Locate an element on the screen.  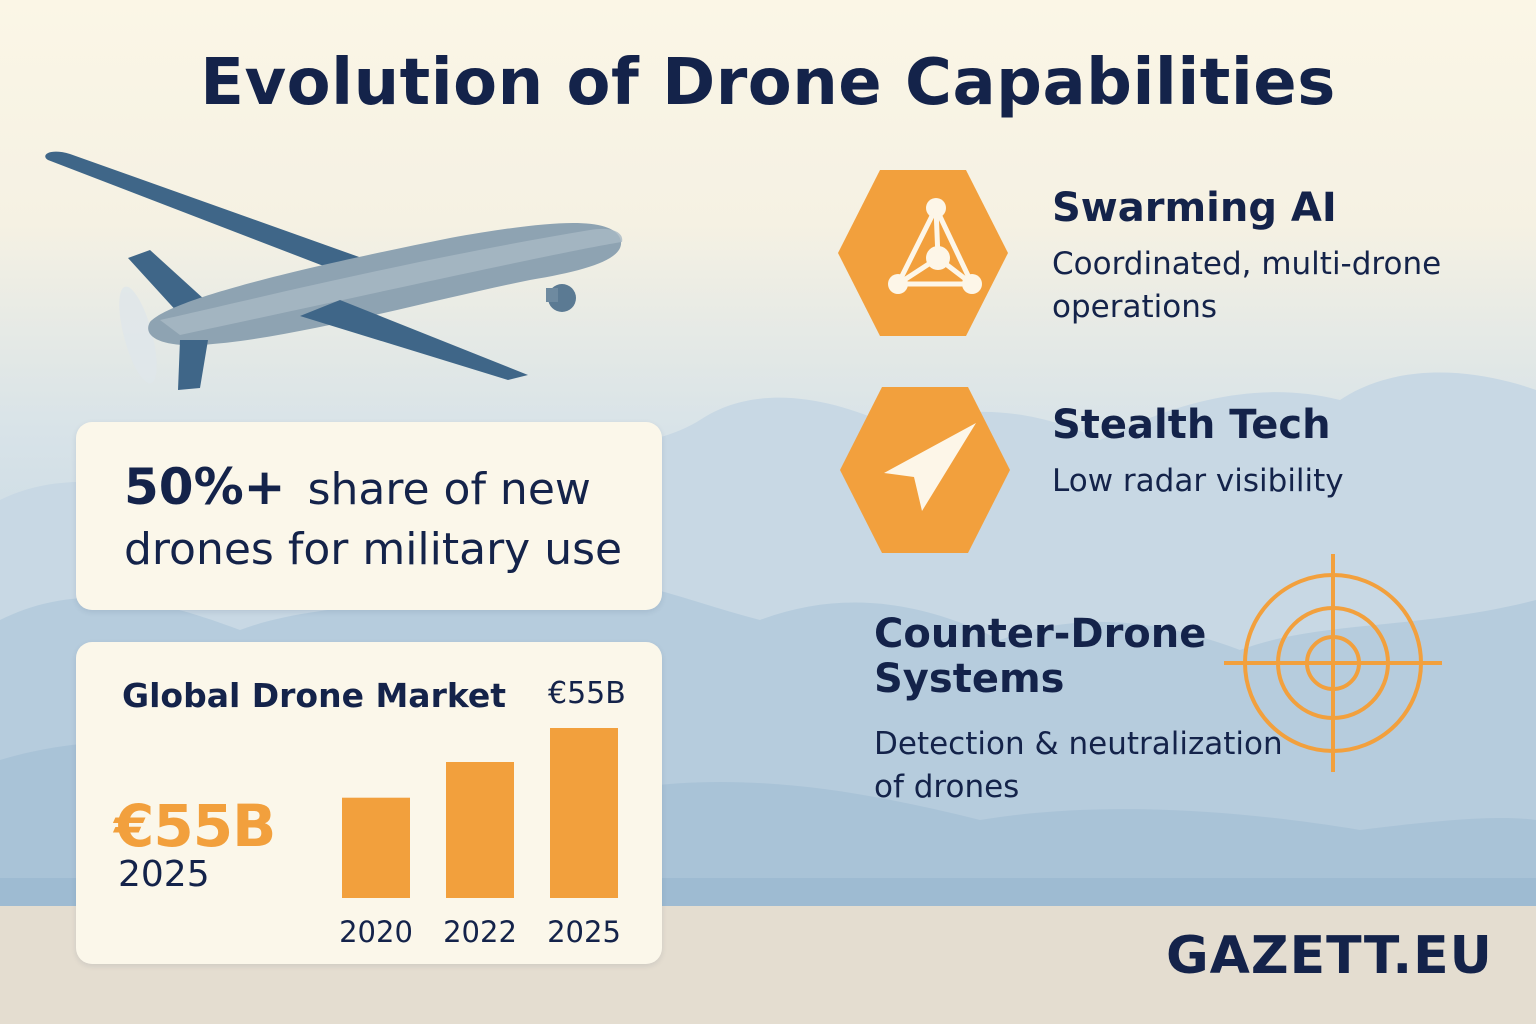
bar-2020 is located at coordinates (376, 847).